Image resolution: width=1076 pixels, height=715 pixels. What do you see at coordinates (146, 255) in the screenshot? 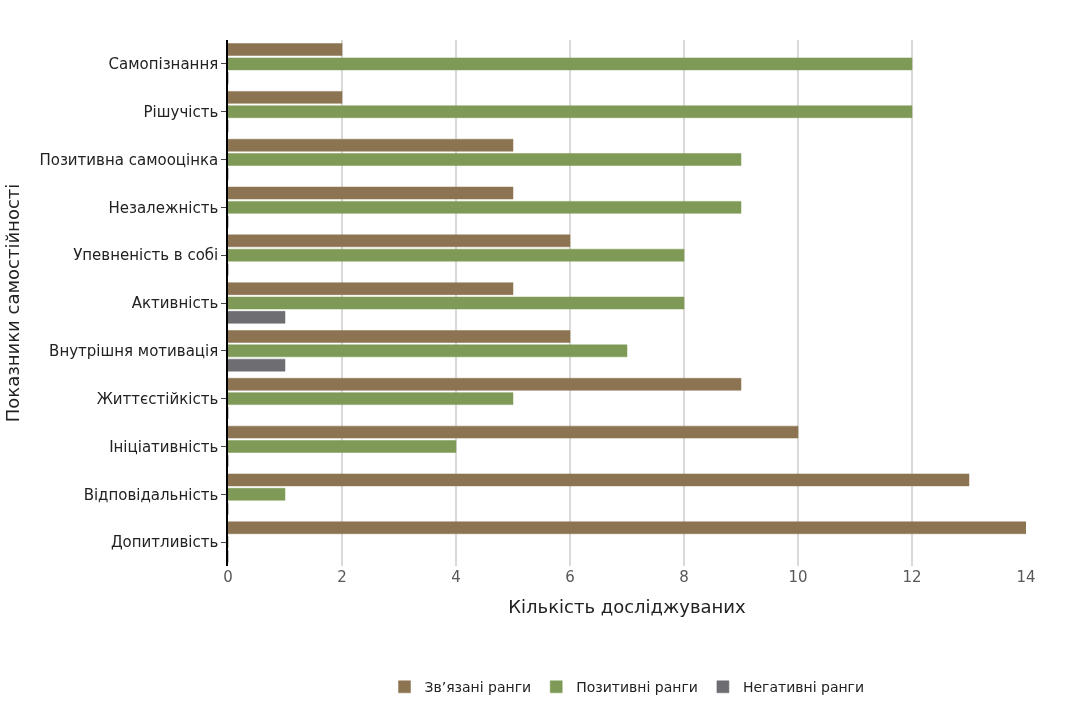
I see `y-tick-label: Упевненість в собі` at bounding box center [146, 255].